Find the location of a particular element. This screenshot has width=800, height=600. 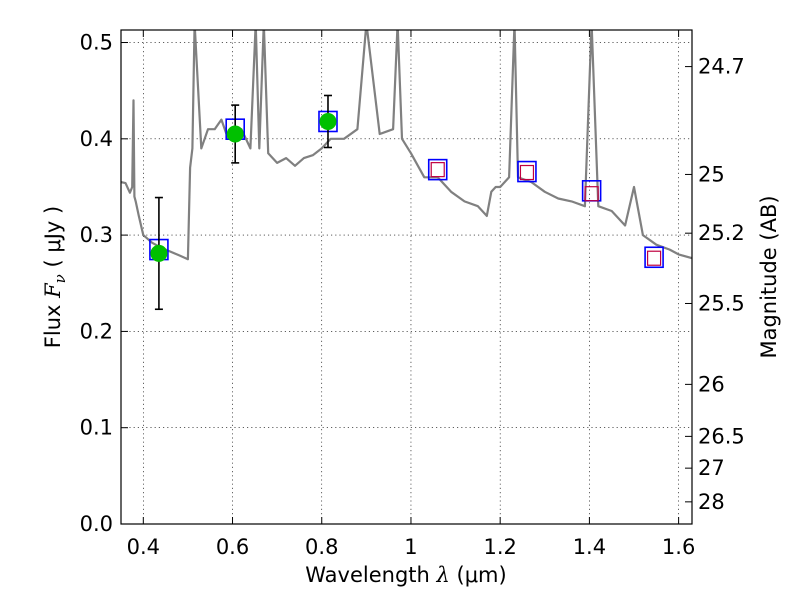

magnitude-tick-label: 24.7 is located at coordinates (721, 67).